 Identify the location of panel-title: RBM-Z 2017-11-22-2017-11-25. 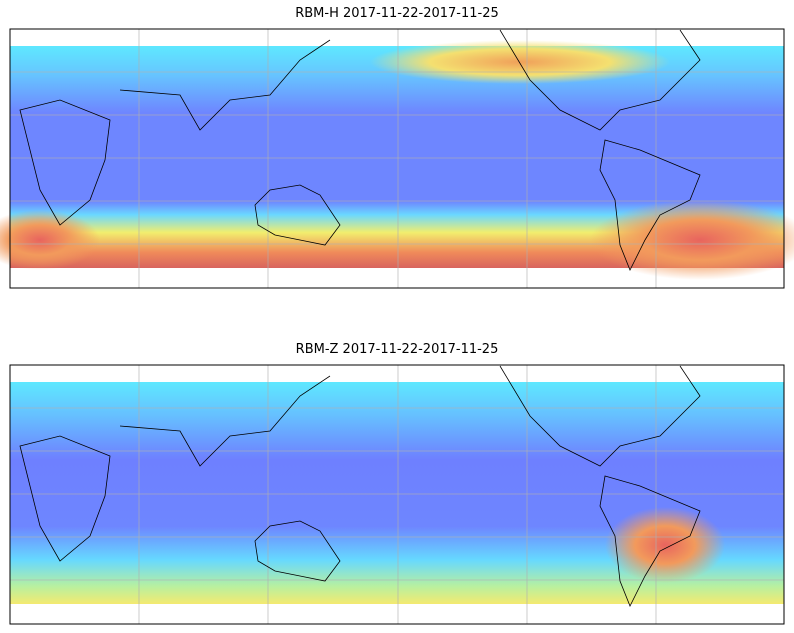
(397, 349).